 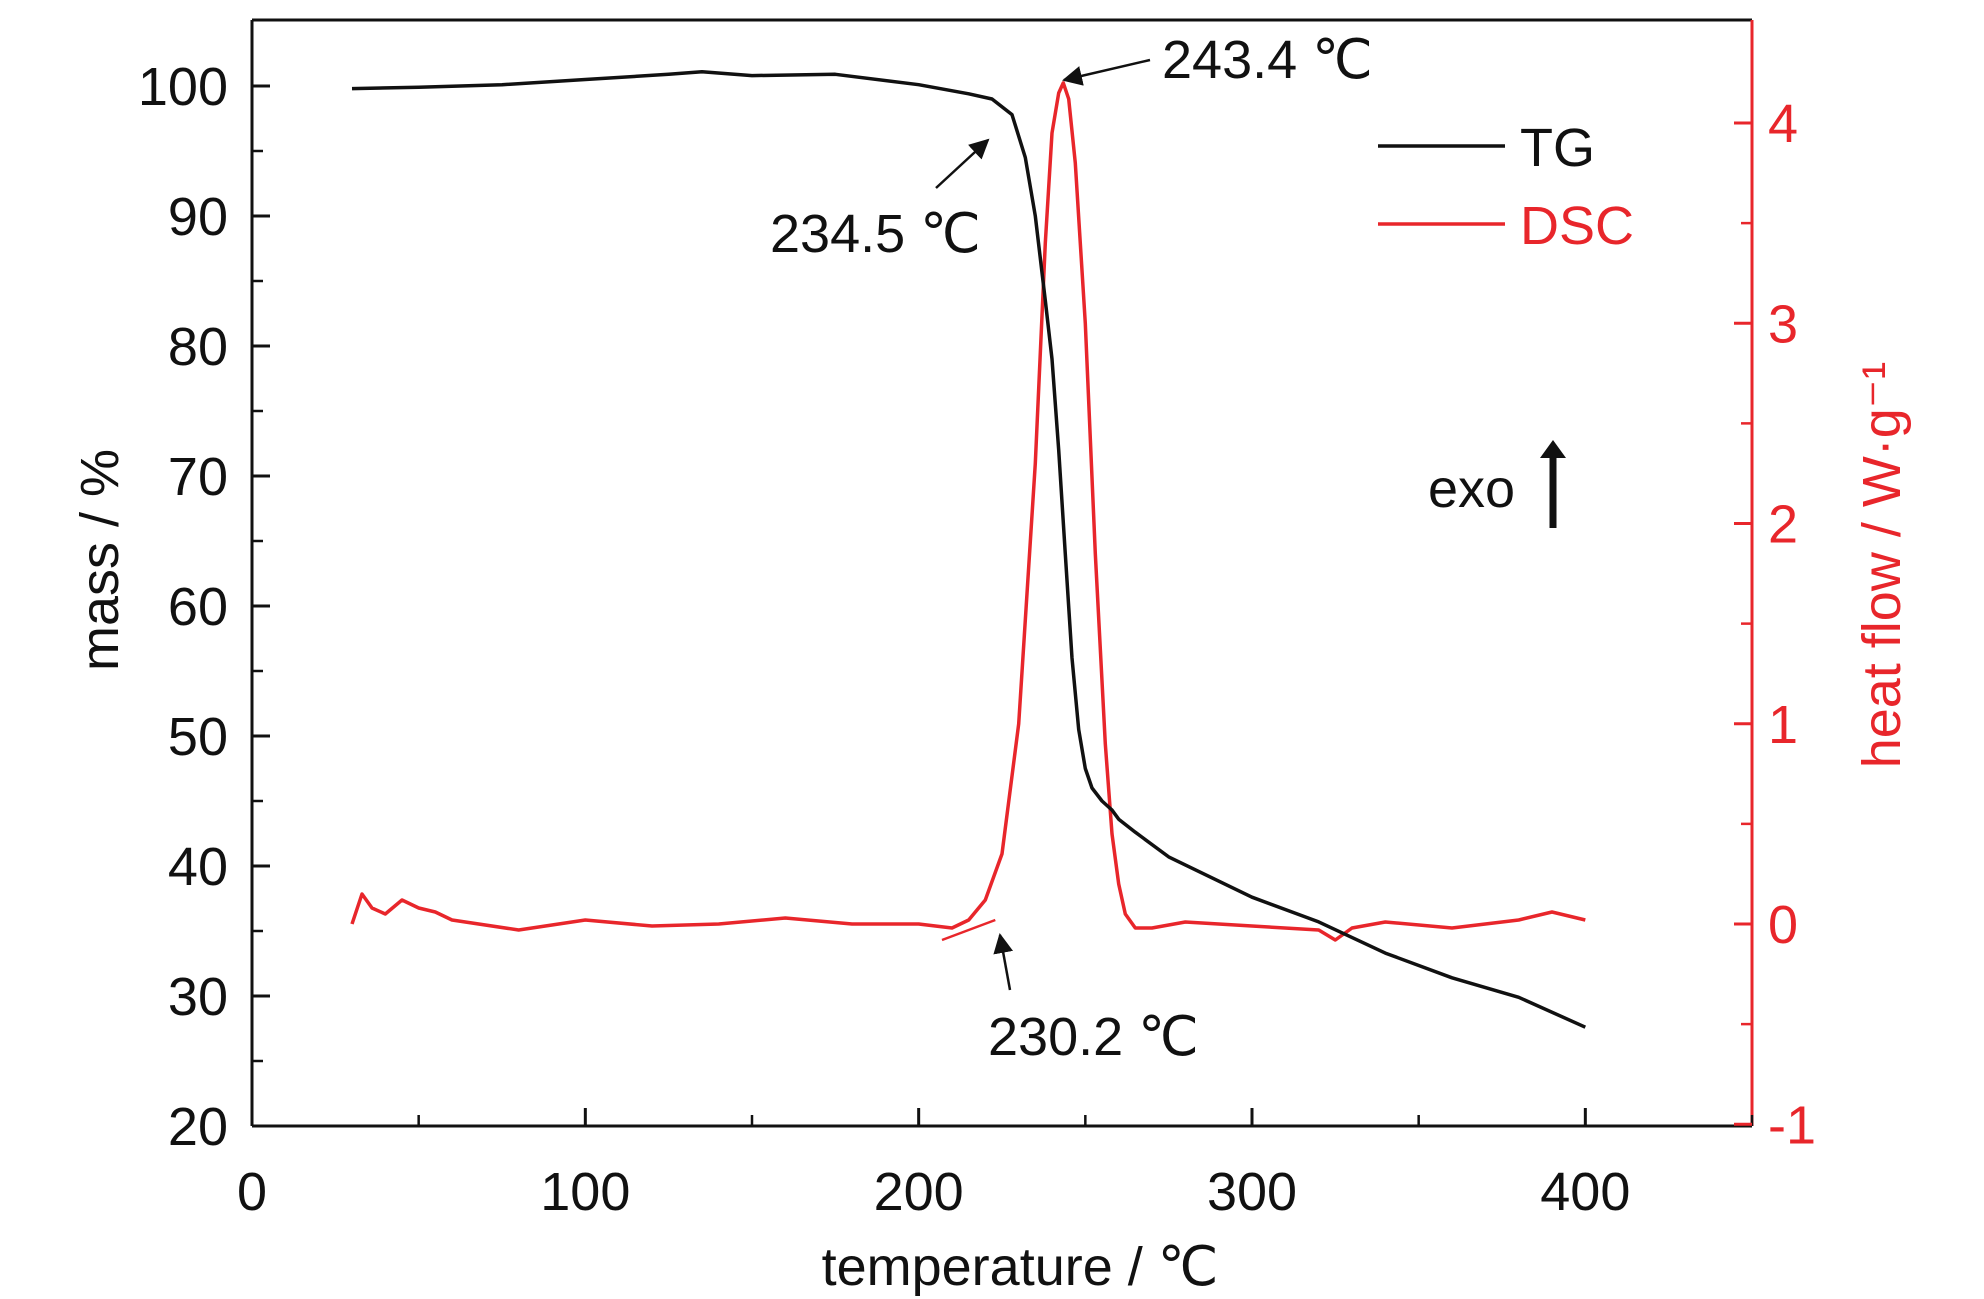 I want to click on dsc-onset-tangent-line, so click(x=968, y=930).